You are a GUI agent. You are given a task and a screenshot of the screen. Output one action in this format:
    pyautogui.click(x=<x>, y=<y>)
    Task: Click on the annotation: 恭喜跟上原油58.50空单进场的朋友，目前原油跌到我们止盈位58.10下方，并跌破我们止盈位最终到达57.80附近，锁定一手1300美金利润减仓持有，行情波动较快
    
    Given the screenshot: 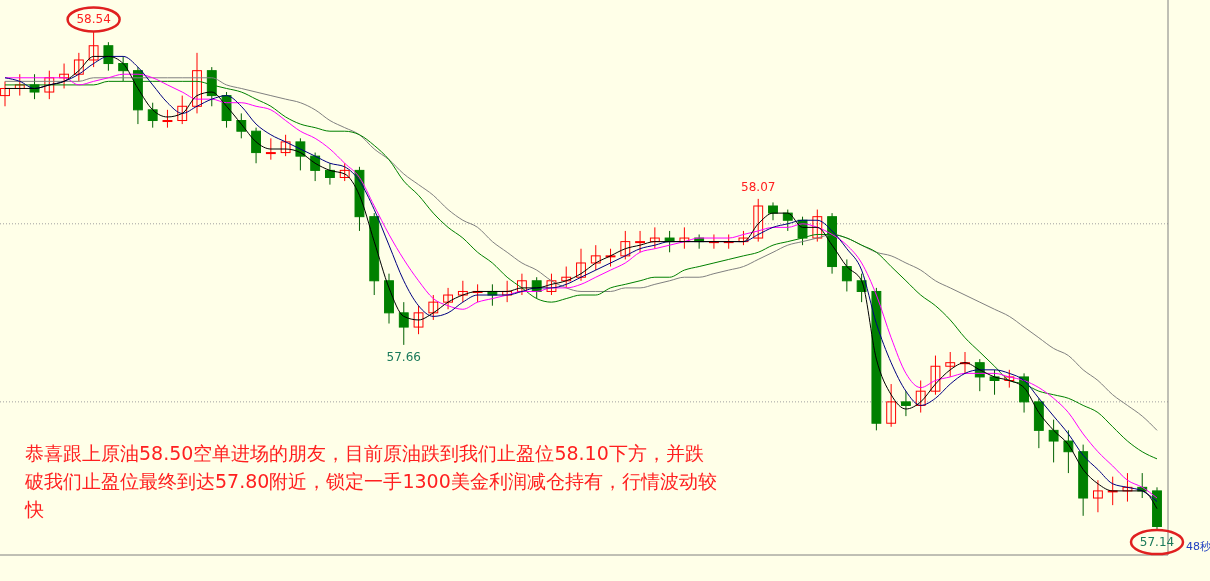 What is the action you would take?
    pyautogui.click(x=370, y=481)
    